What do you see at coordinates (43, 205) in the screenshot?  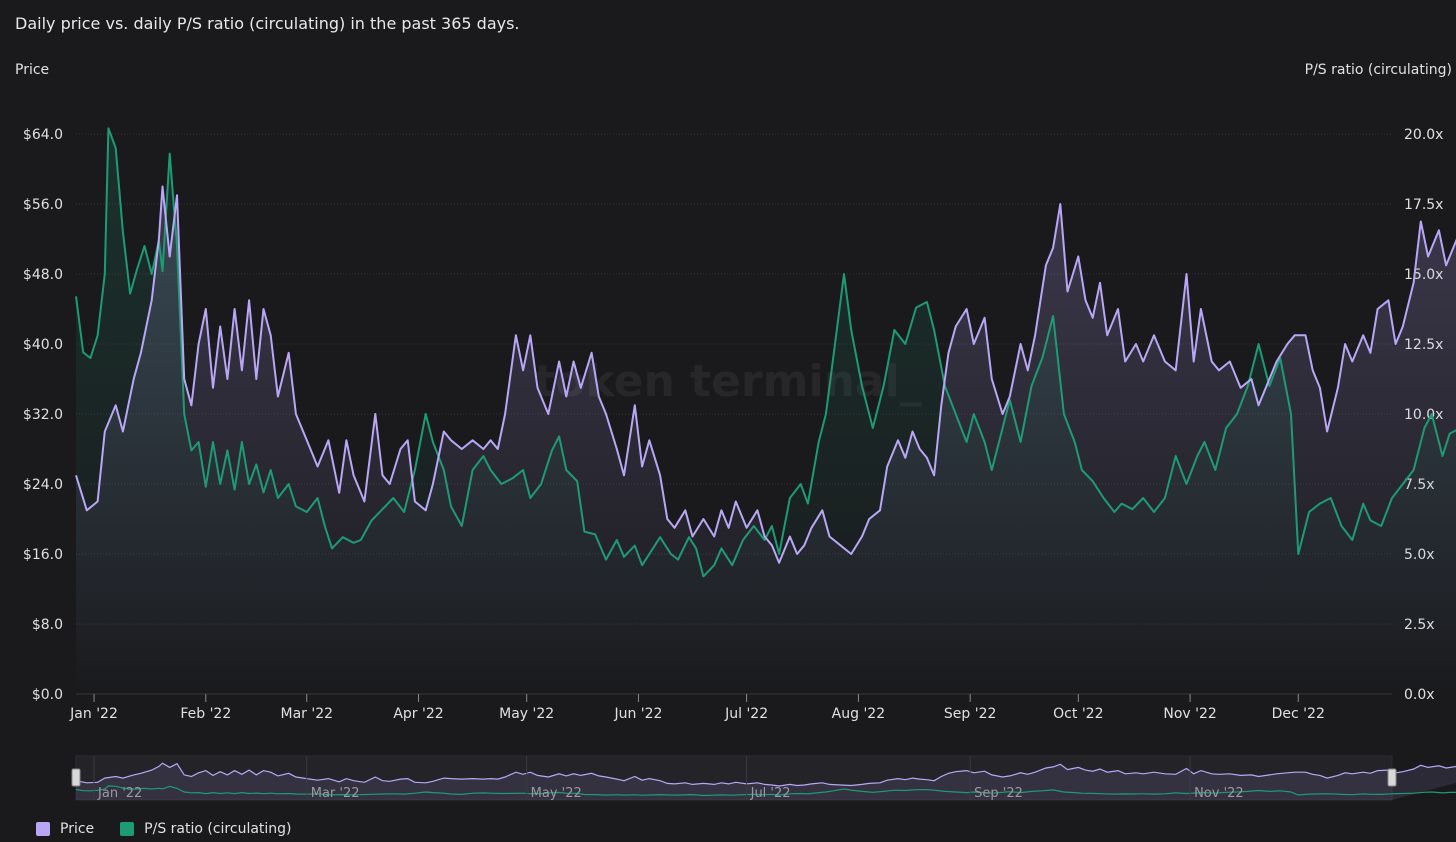 I see `left-tick-label: $56.0` at bounding box center [43, 205].